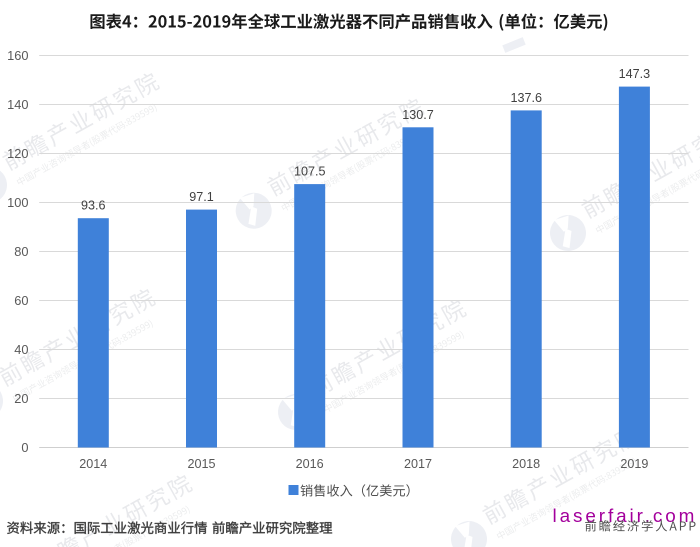 The image size is (700, 547). I want to click on svg-text: 0, so click(24, 447).